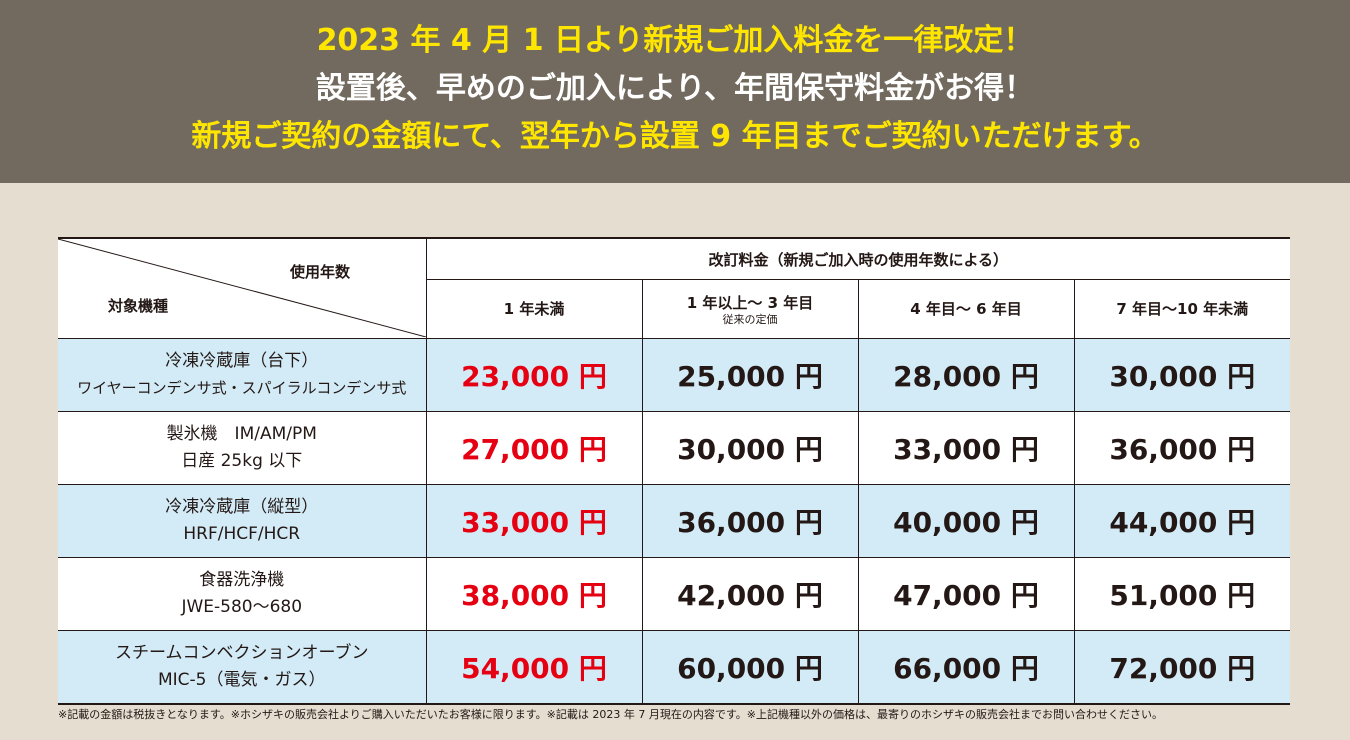 This screenshot has width=1350, height=740. I want to click on target-model-label: 対象機種, so click(138, 306).